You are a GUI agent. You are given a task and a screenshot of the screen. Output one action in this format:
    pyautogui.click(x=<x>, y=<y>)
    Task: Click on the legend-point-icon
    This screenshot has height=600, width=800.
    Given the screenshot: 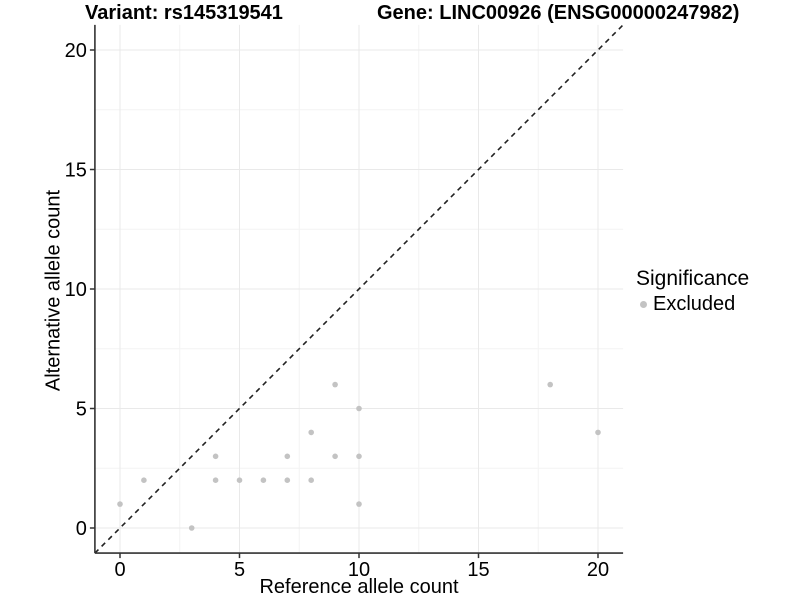 What is the action you would take?
    pyautogui.click(x=643, y=304)
    